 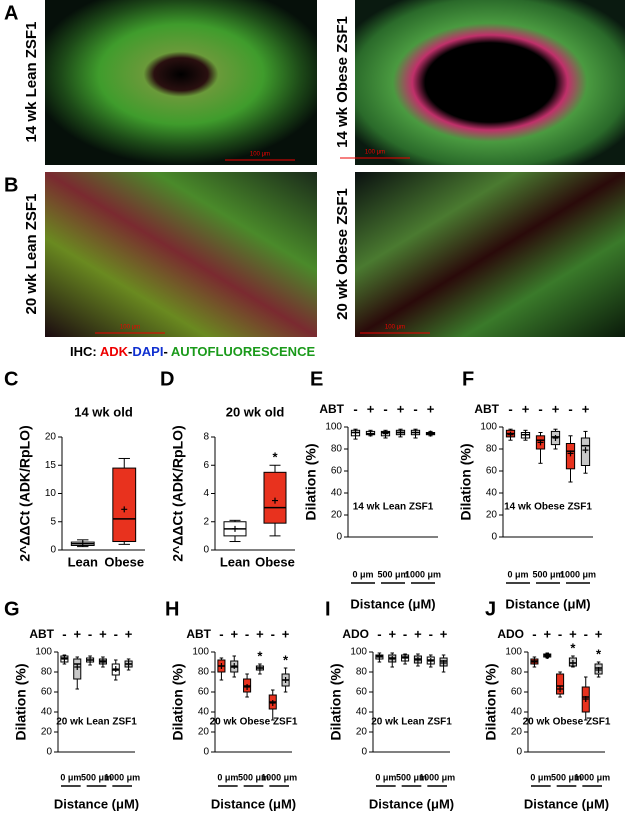 What do you see at coordinates (165, 351) in the screenshot?
I see `caption-part: -` at bounding box center [165, 351].